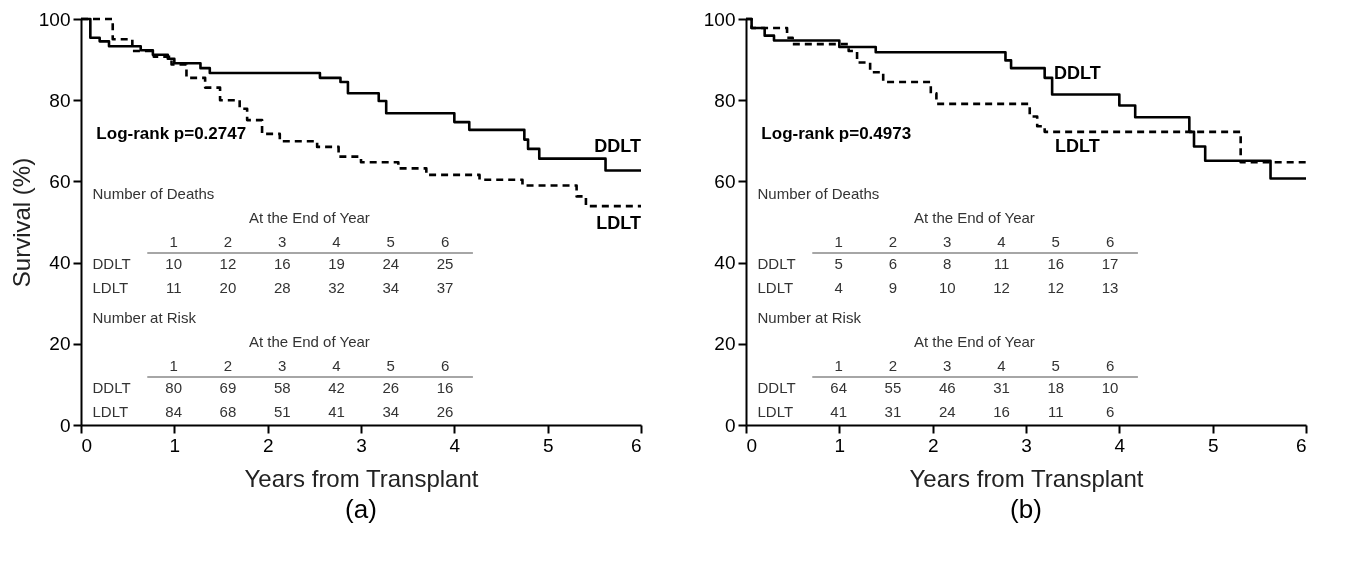 The height and width of the screenshot is (580, 1365). What do you see at coordinates (938, 287) in the screenshot?
I see `text: LDLT 4 9 10 12 12 13` at bounding box center [938, 287].